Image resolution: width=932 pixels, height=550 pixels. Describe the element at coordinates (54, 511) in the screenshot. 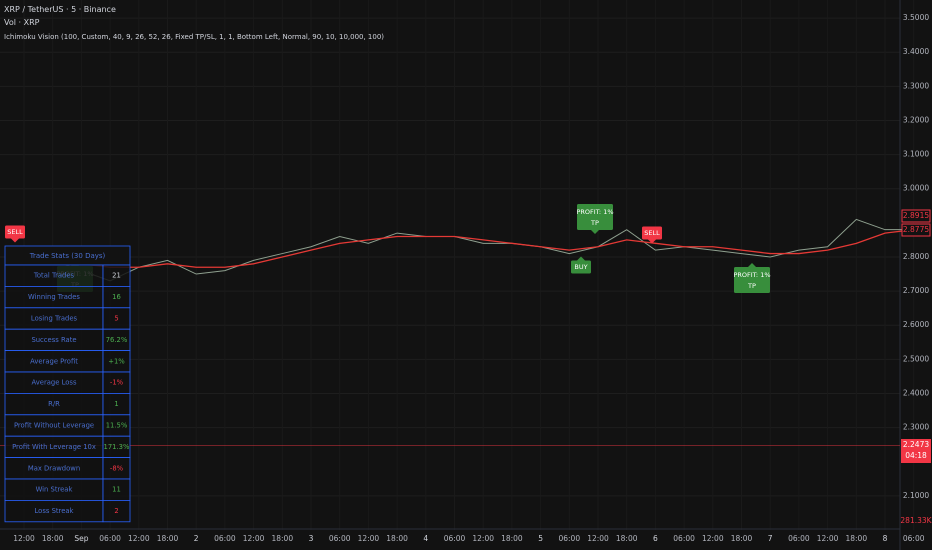

I see `stat-label: Loss Streak` at that location.